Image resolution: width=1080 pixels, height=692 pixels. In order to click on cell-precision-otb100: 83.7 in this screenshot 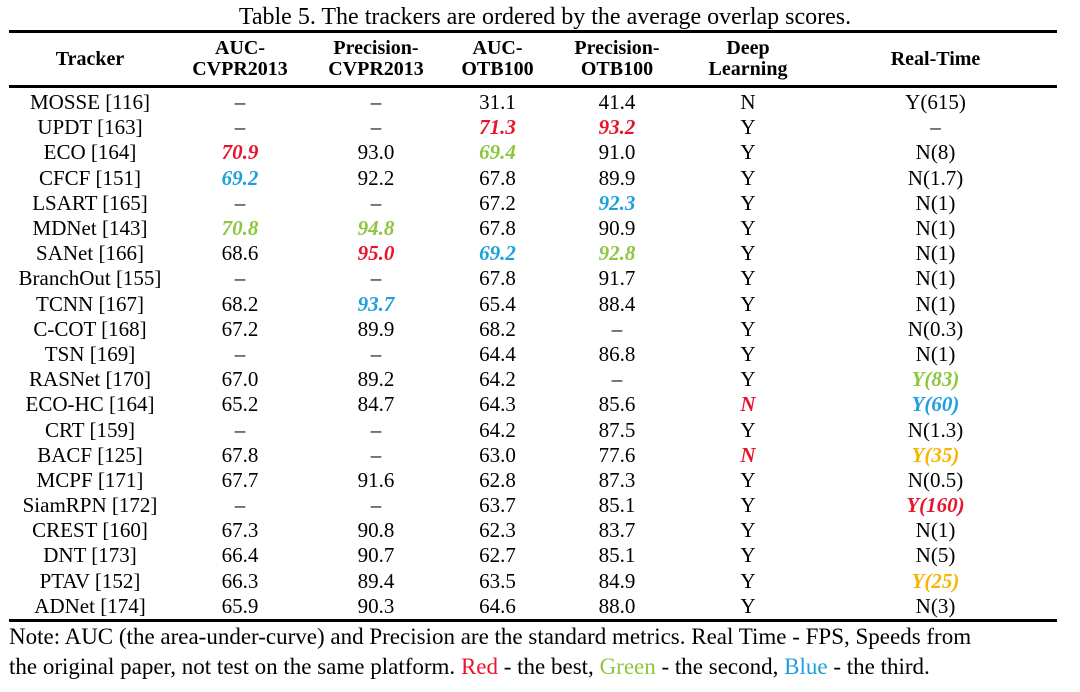, I will do `click(617, 530)`.